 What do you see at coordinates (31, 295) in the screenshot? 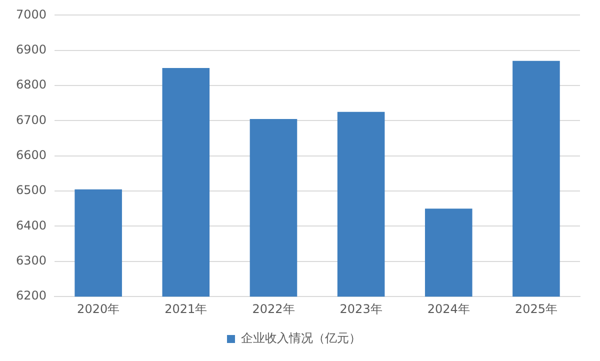
I see `y-tick-label: 6200` at bounding box center [31, 295].